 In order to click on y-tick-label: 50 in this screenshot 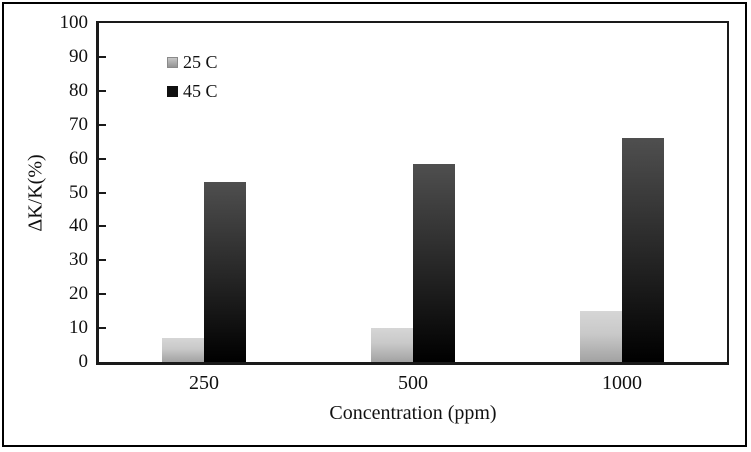, I will do `click(78, 192)`.